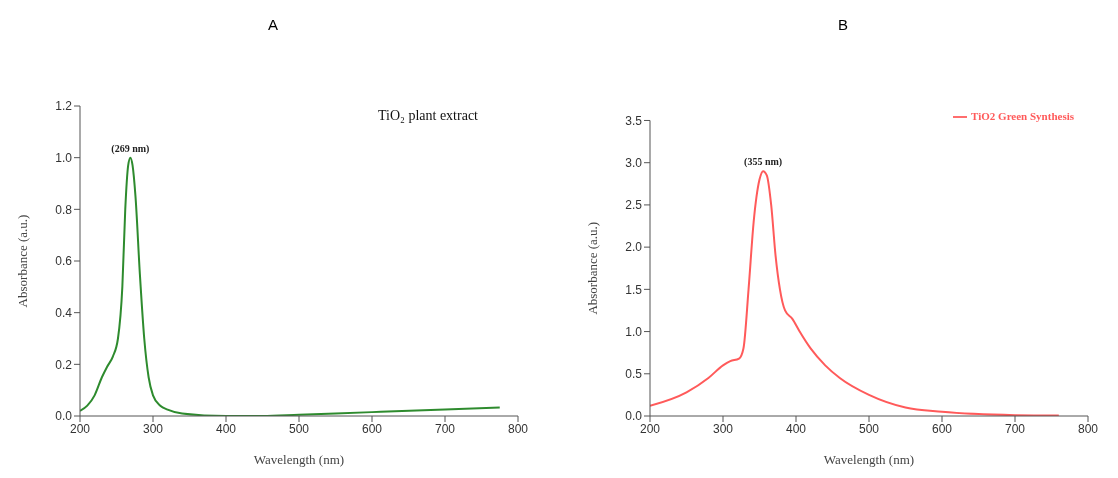  What do you see at coordinates (64, 209) in the screenshot?
I see `y-tick-label: 0.8` at bounding box center [64, 209].